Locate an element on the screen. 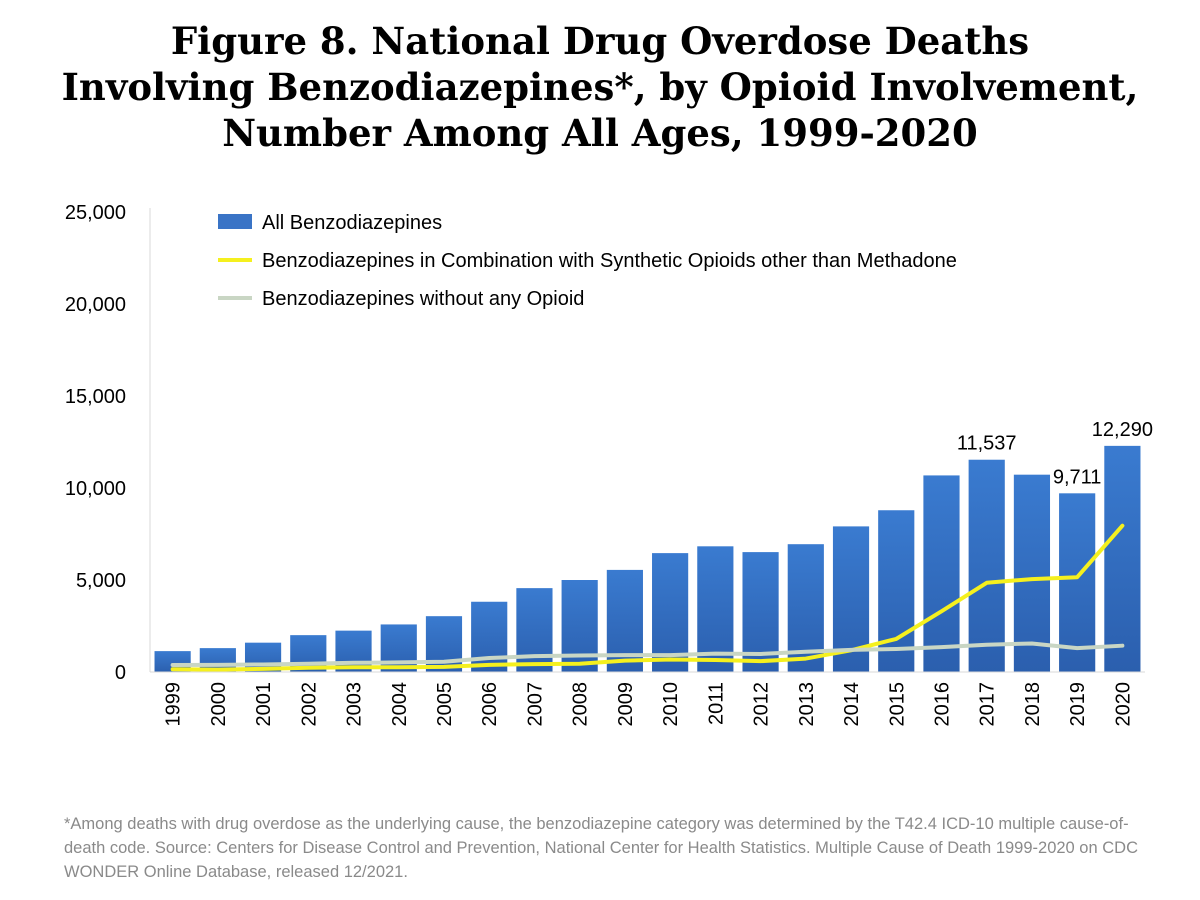  bar-2008 is located at coordinates (579, 626).